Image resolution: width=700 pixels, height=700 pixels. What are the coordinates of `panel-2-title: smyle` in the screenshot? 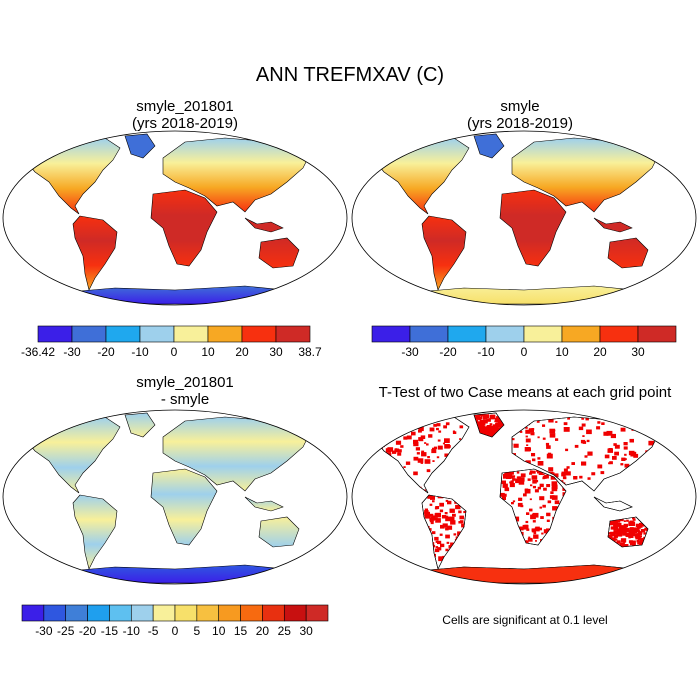 It's located at (520, 106).